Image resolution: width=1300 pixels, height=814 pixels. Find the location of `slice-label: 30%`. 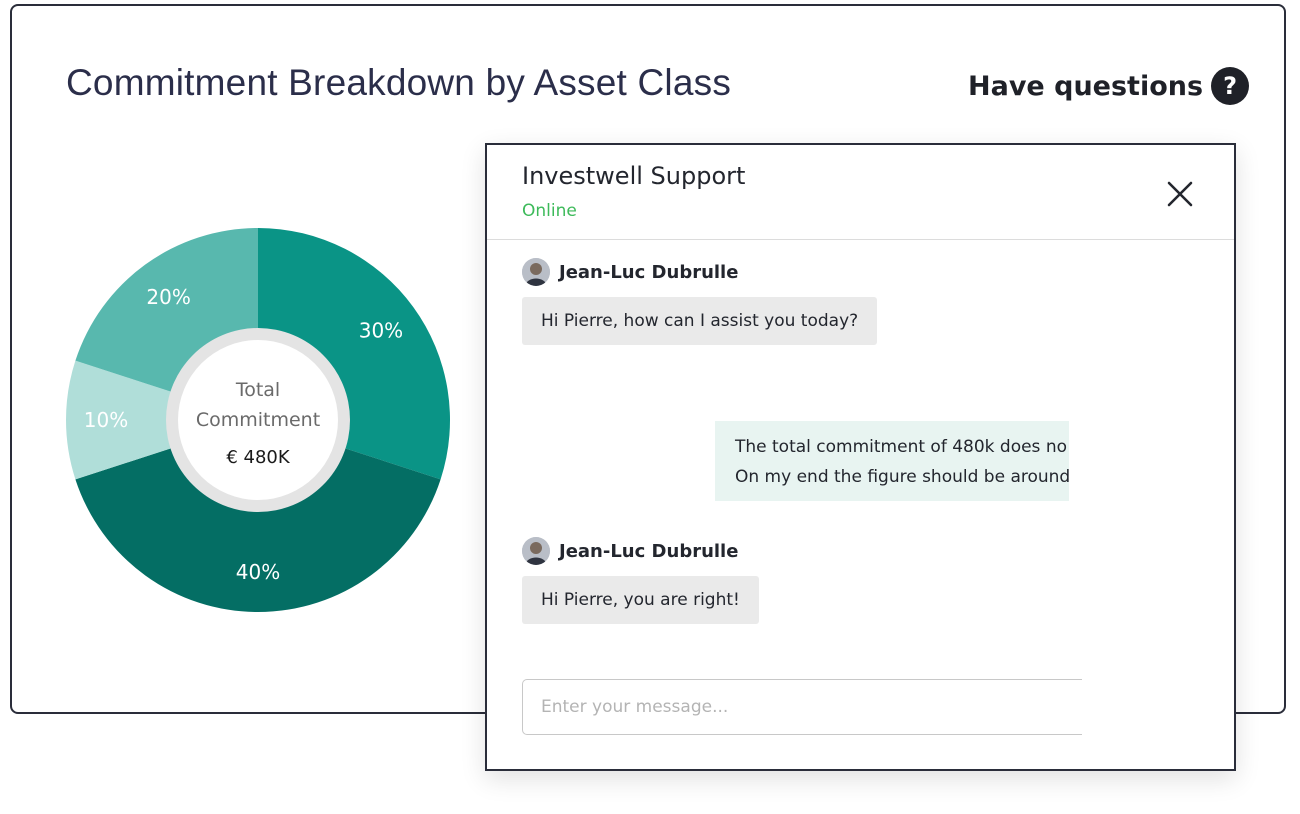

slice-label: 30% is located at coordinates (381, 331).